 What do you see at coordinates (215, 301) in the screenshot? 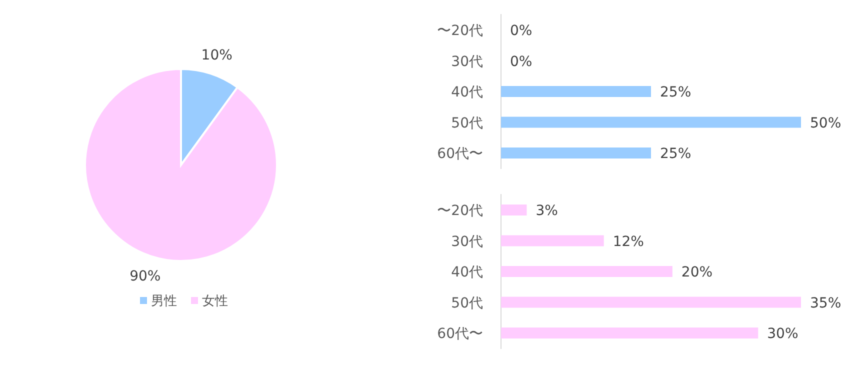
I see `legend-label: 女性` at bounding box center [215, 301].